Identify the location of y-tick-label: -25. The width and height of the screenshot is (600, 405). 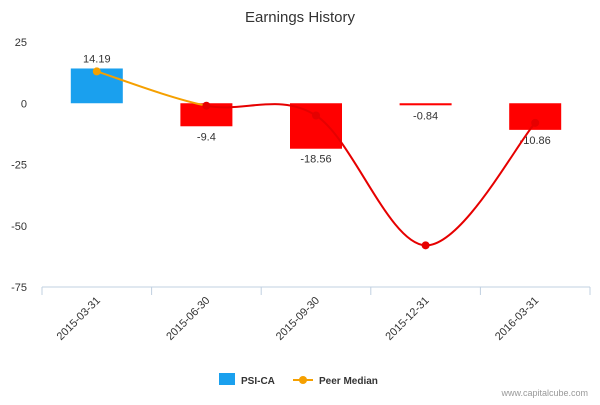
(19, 166).